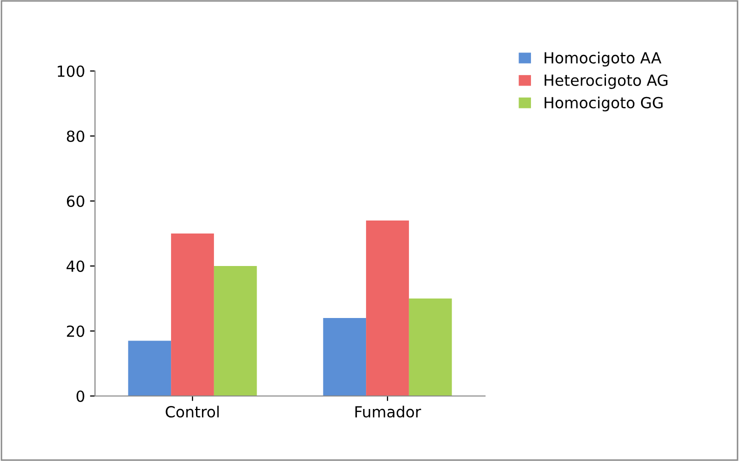 The height and width of the screenshot is (461, 739). What do you see at coordinates (606, 81) in the screenshot?
I see `legend-label: Heterocigoto AG` at bounding box center [606, 81].